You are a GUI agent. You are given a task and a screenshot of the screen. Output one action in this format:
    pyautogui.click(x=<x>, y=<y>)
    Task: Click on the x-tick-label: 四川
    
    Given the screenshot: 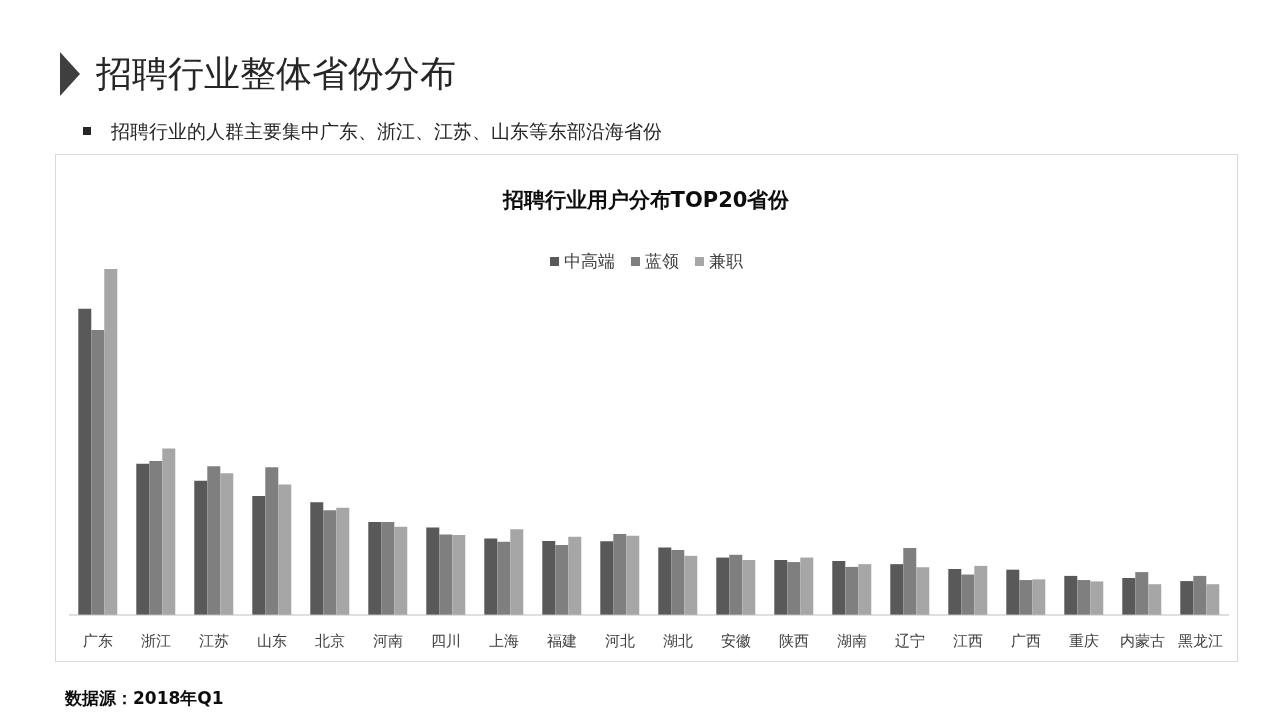 What is the action you would take?
    pyautogui.click(x=446, y=640)
    